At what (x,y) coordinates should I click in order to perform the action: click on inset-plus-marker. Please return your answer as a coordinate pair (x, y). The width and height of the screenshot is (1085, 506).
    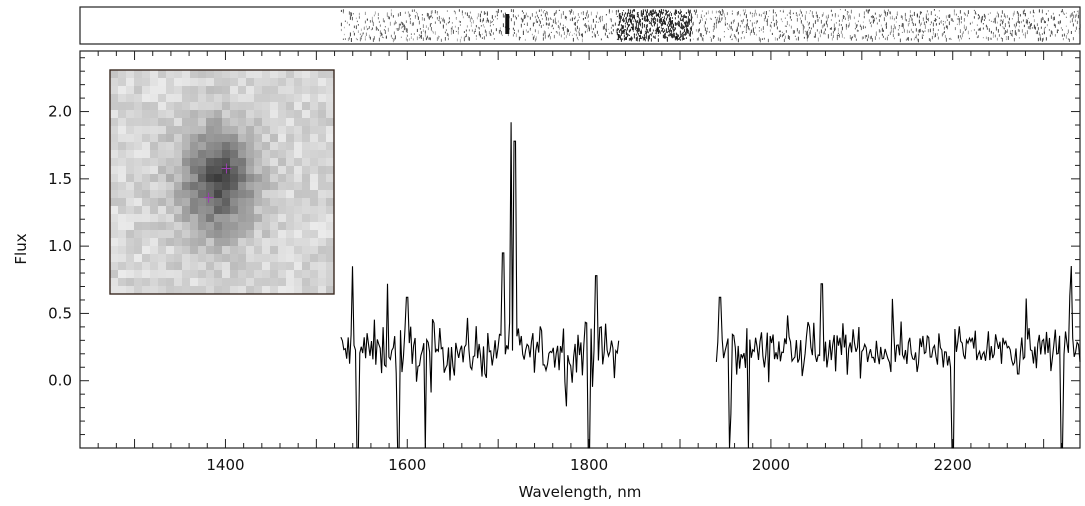
    Looking at the image, I should click on (226, 168).